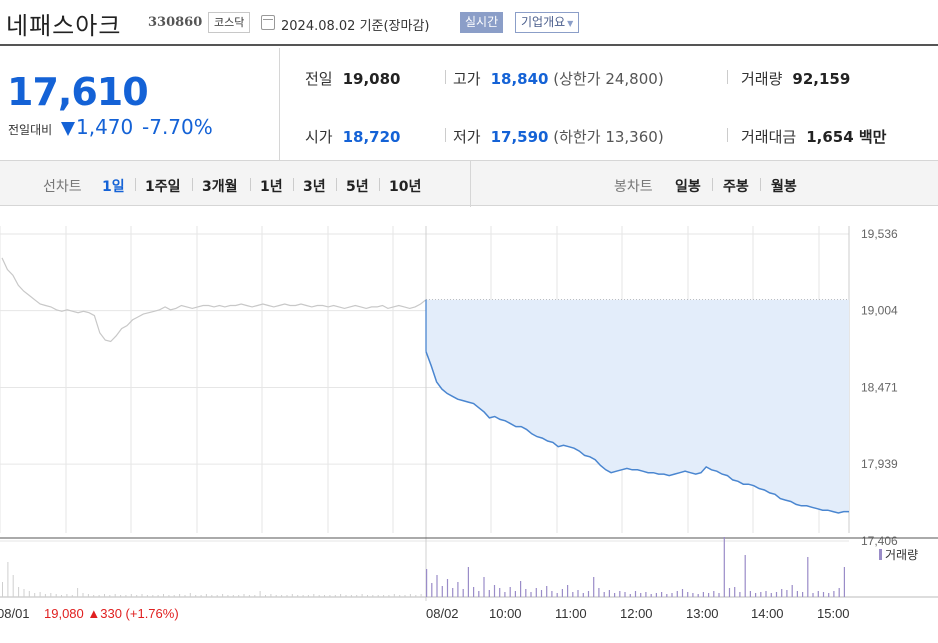 This screenshot has height=643, width=938. I want to click on x-tick-label: 08/02, so click(442, 613).